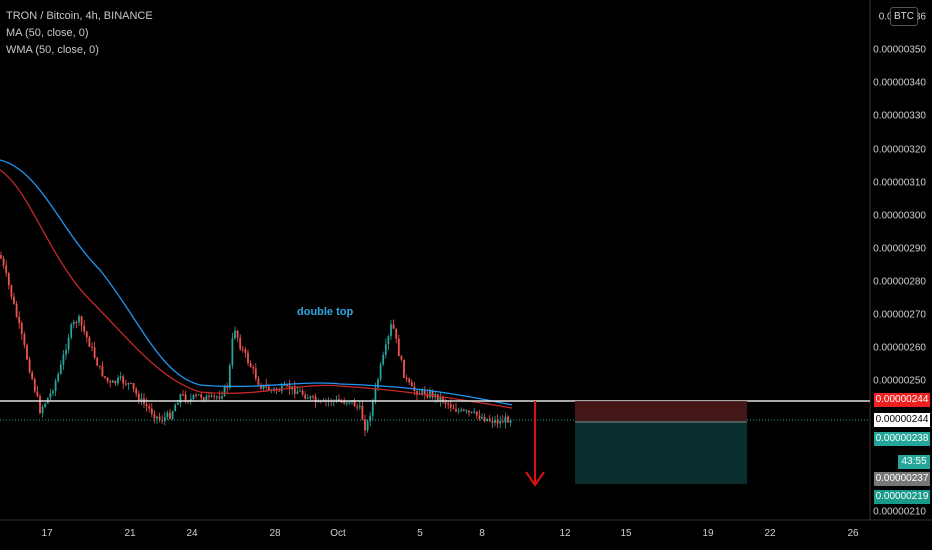 This screenshot has height=550, width=932. Describe the element at coordinates (708, 533) in the screenshot. I see `time-axis-label: 19` at that location.